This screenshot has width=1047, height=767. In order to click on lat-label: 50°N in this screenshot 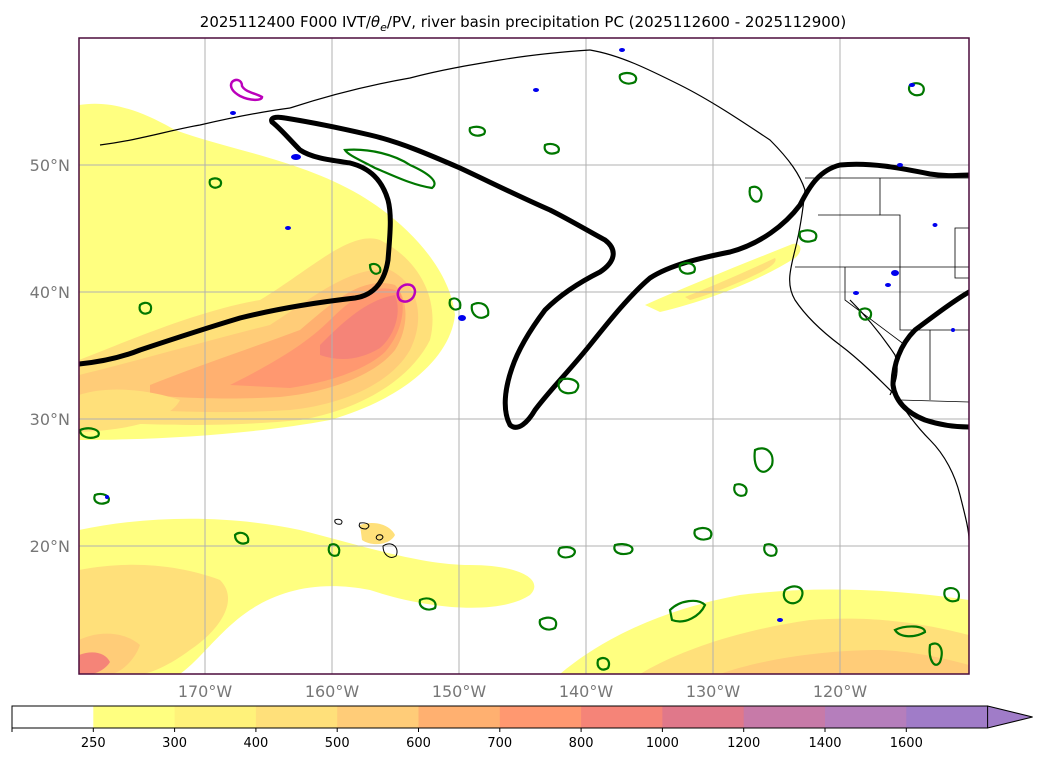, I will do `click(50, 165)`.